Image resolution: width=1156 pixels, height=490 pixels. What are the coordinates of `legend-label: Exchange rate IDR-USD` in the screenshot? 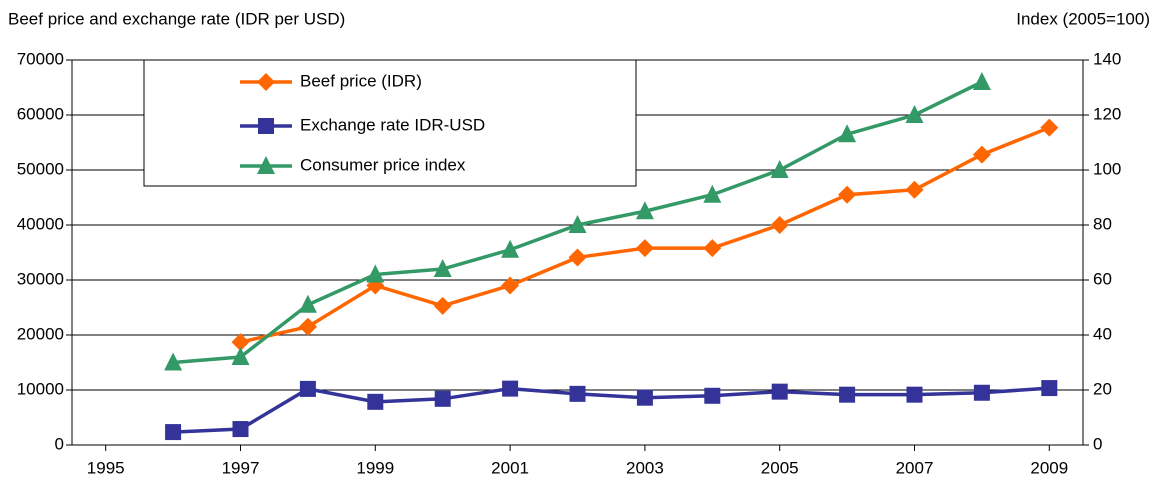 It's located at (392, 124).